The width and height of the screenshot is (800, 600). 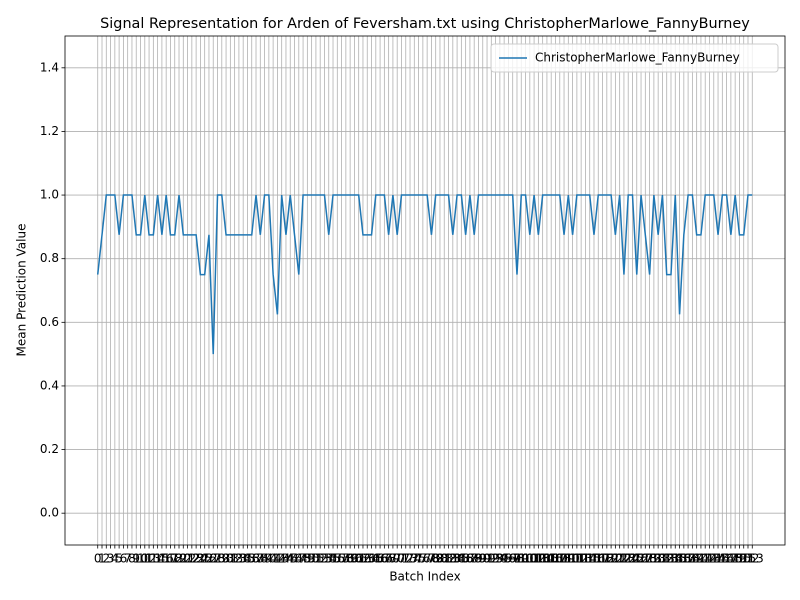 I want to click on x-tick-label: 134, so click(x=671, y=559).